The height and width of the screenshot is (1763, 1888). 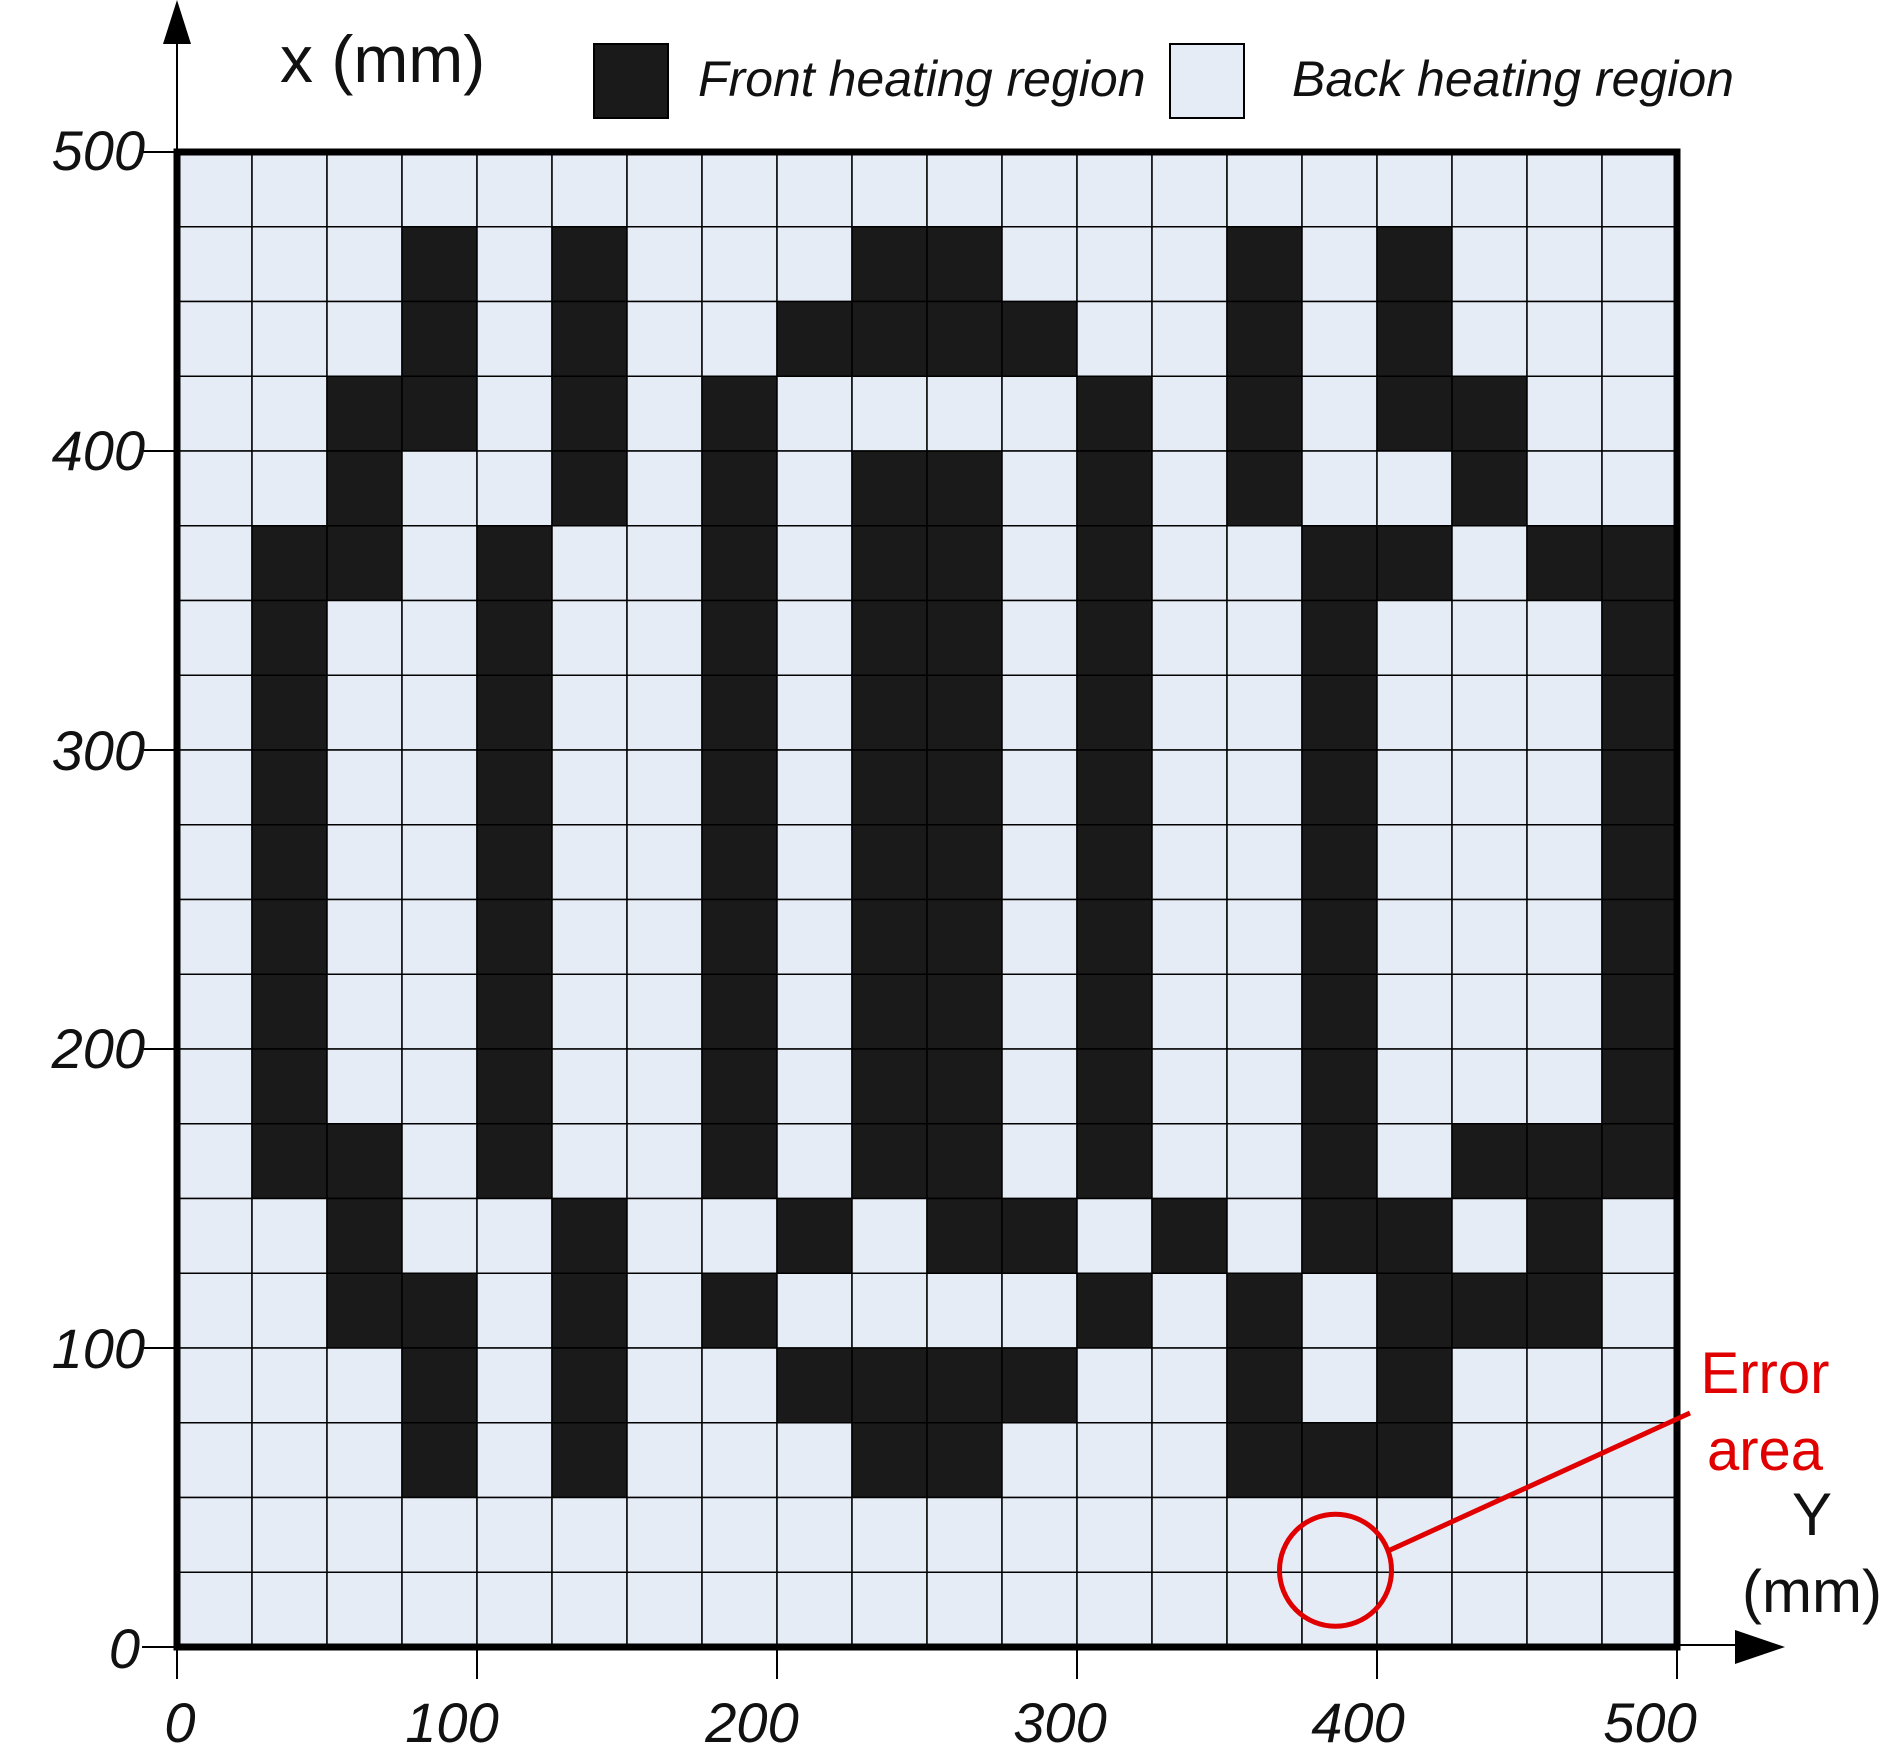 What do you see at coordinates (1207, 81) in the screenshot?
I see `legend-swatch-back` at bounding box center [1207, 81].